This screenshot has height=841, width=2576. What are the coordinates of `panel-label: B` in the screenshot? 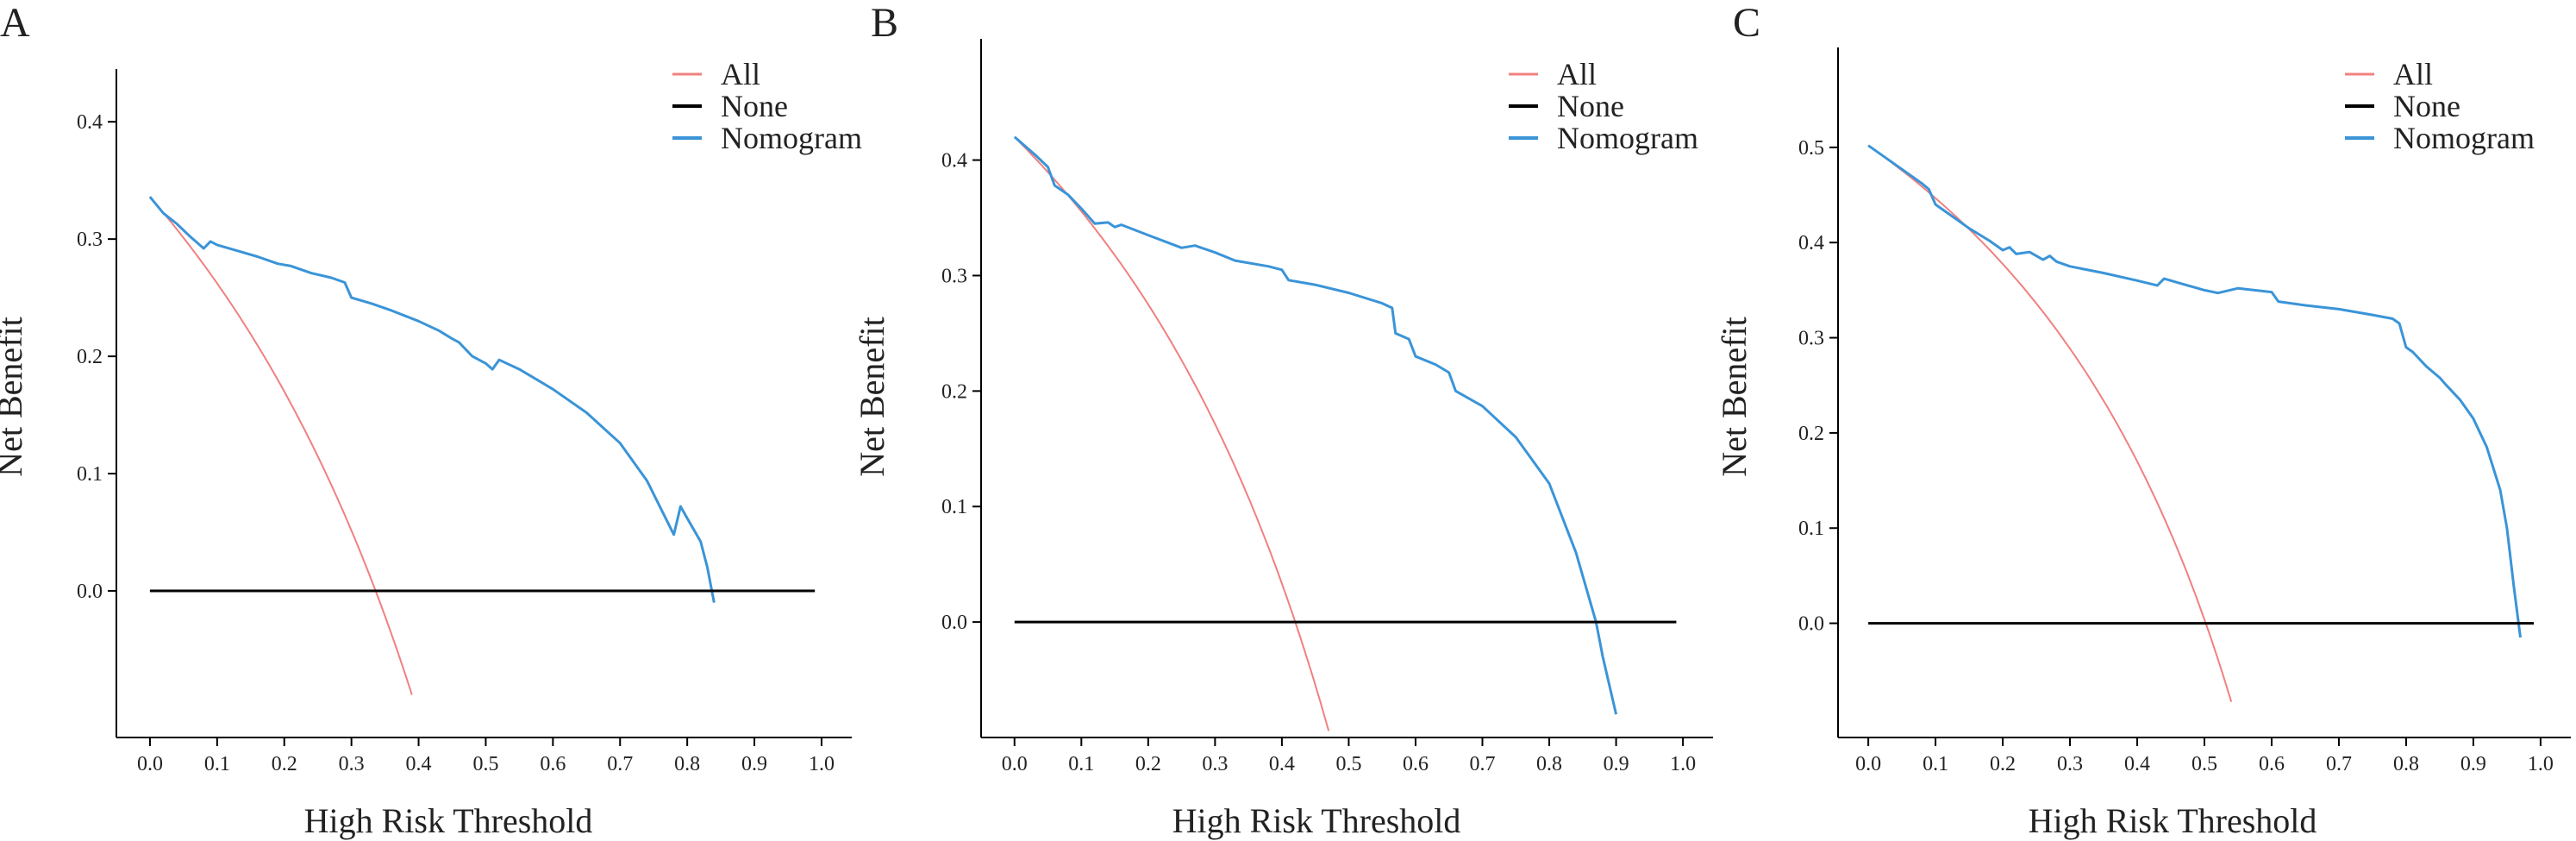 It's located at (885, 23).